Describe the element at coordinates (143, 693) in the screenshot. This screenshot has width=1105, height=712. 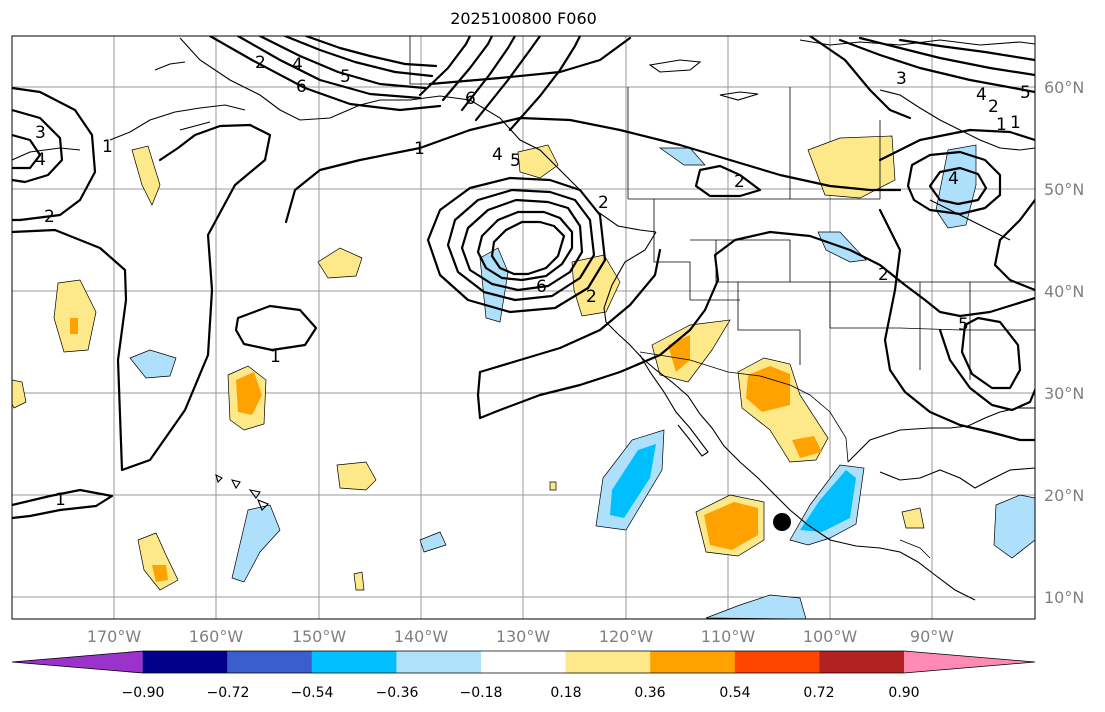
I see `colorbar-tick-label: −0.90` at that location.